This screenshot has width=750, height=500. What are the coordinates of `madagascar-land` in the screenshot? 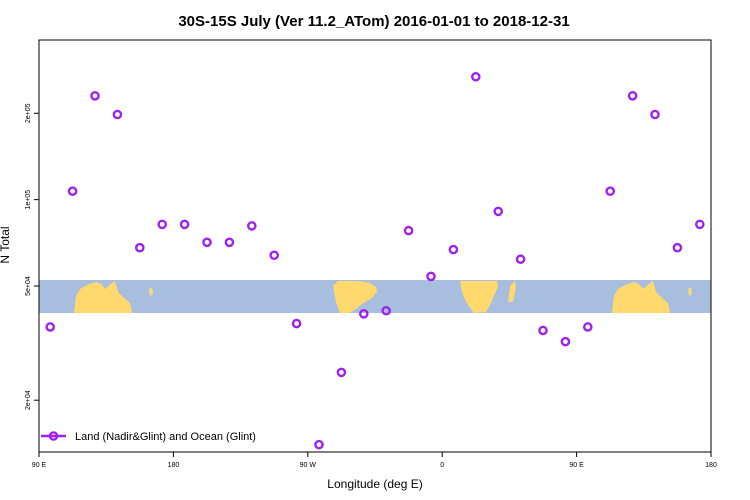 It's located at (512, 291).